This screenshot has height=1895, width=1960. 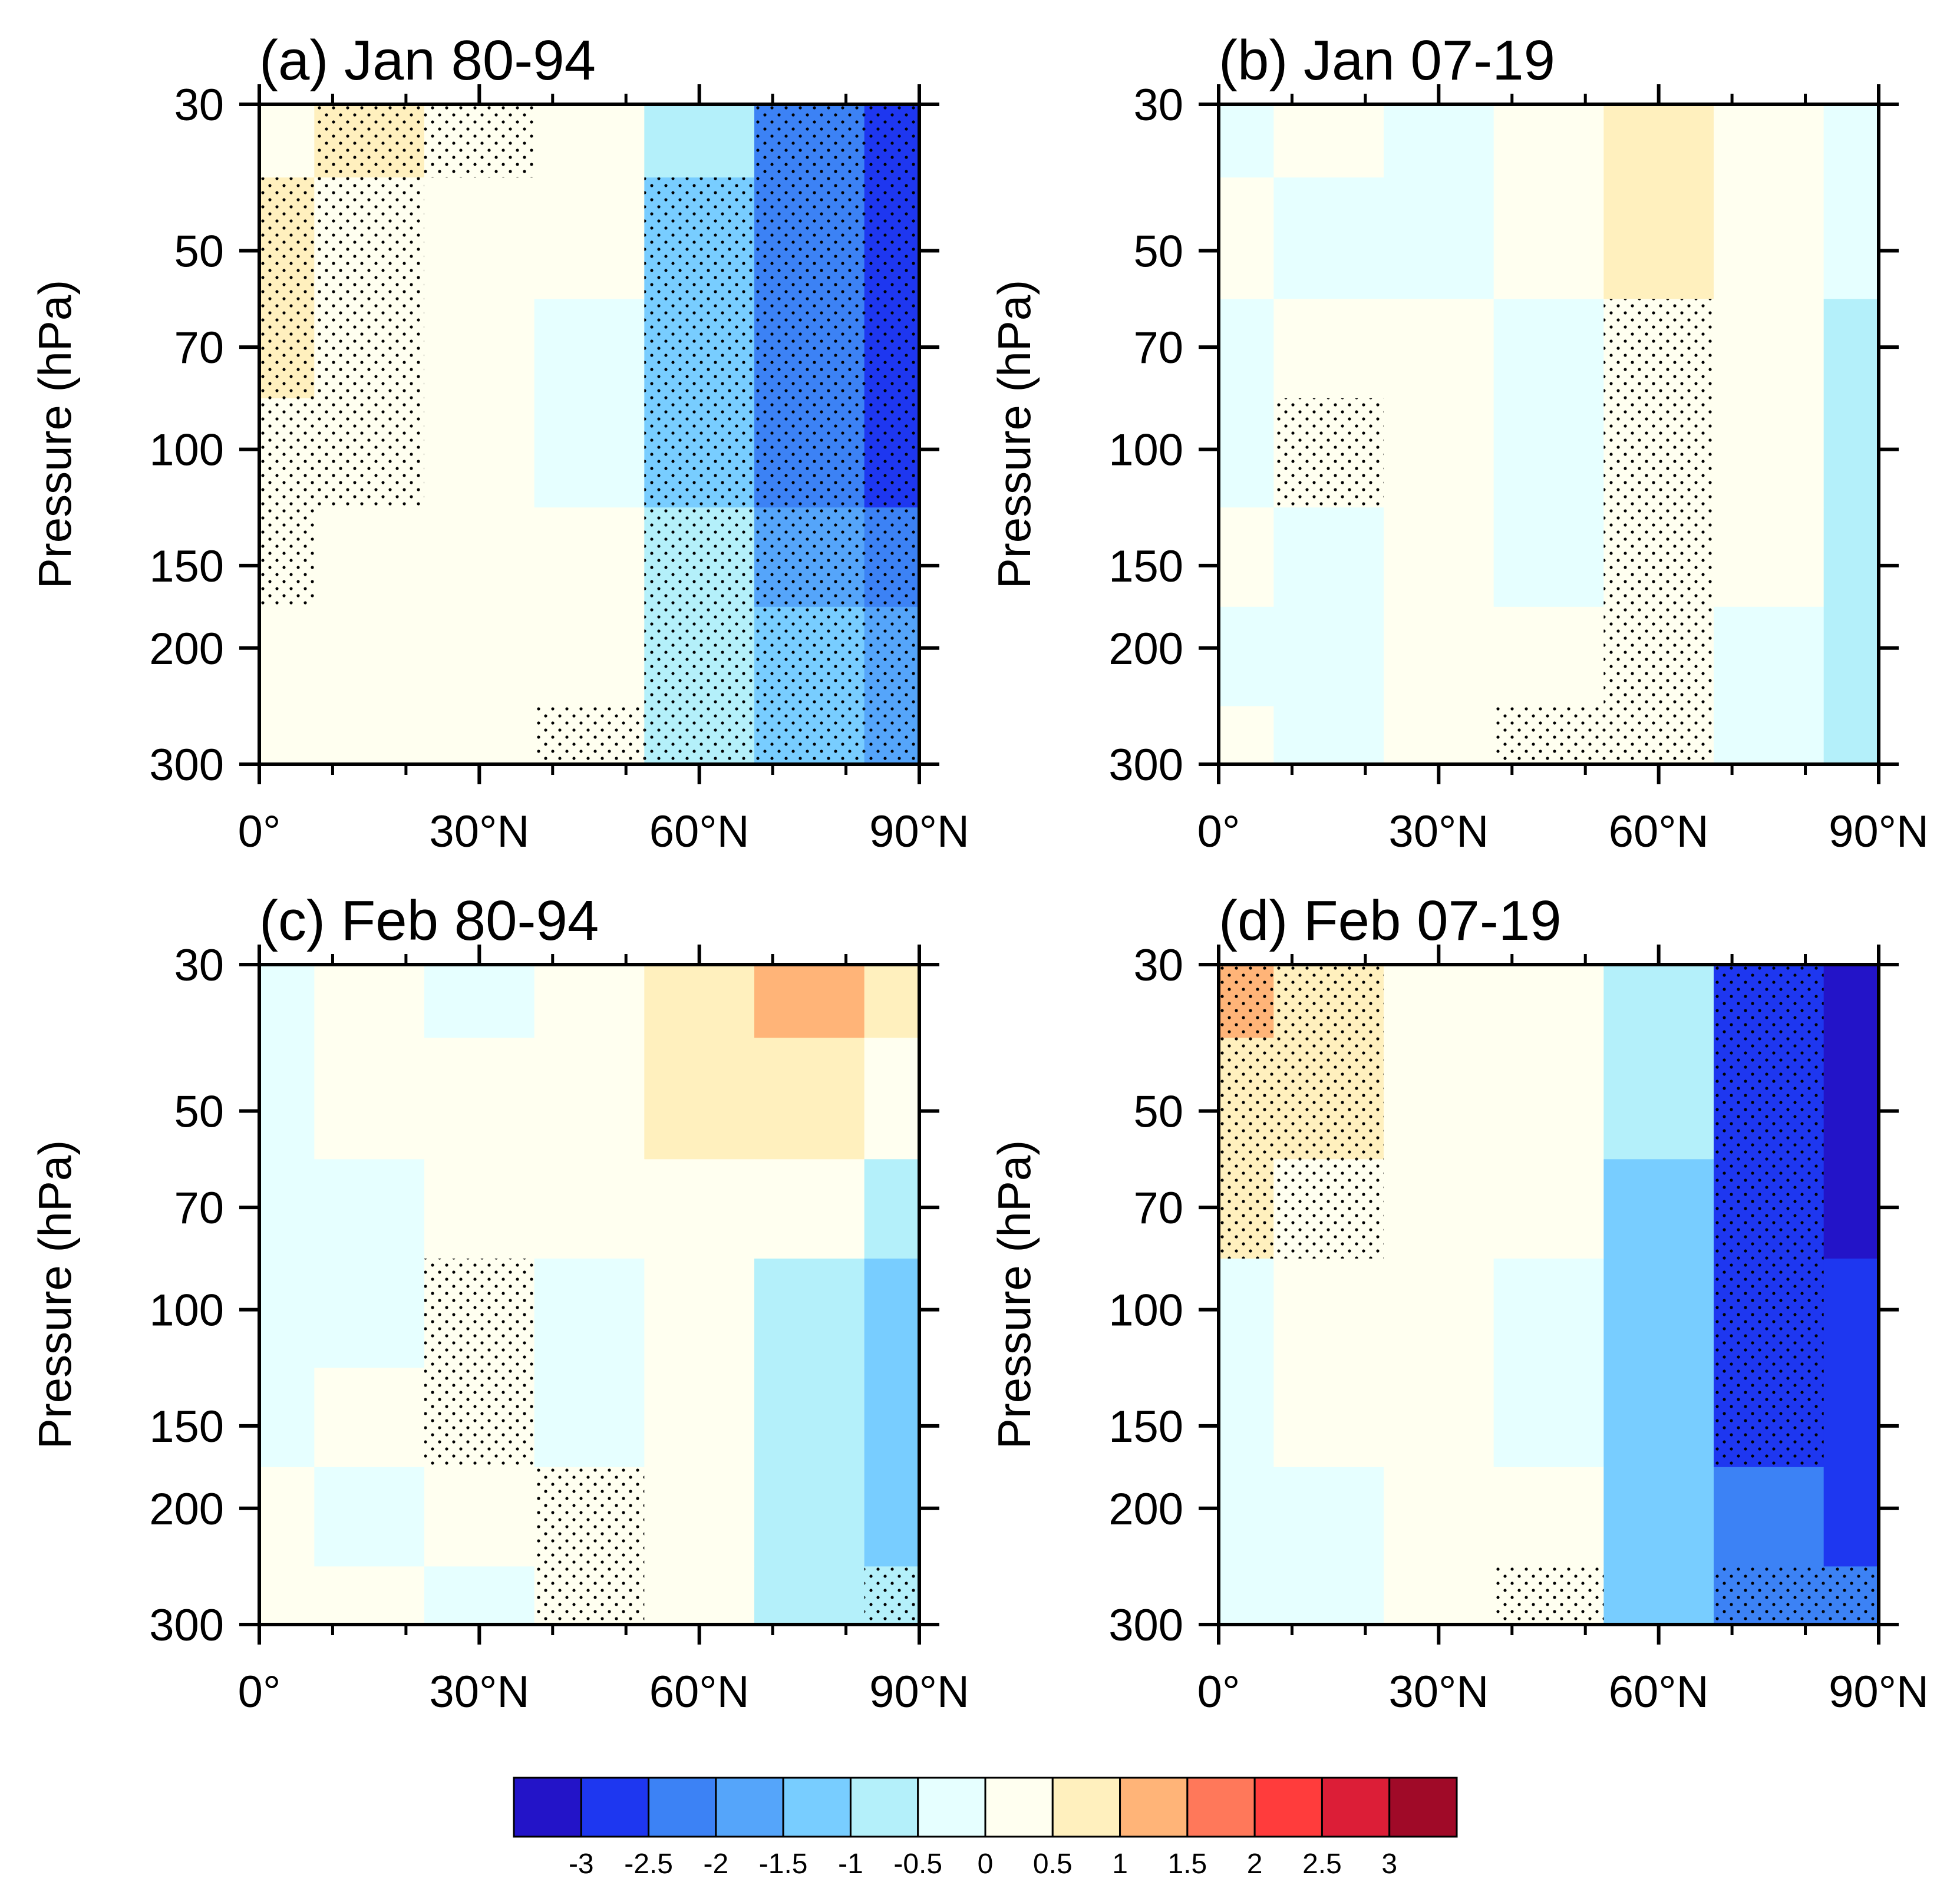 What do you see at coordinates (783, 1864) in the screenshot?
I see `colorbar-label: -1.5` at bounding box center [783, 1864].